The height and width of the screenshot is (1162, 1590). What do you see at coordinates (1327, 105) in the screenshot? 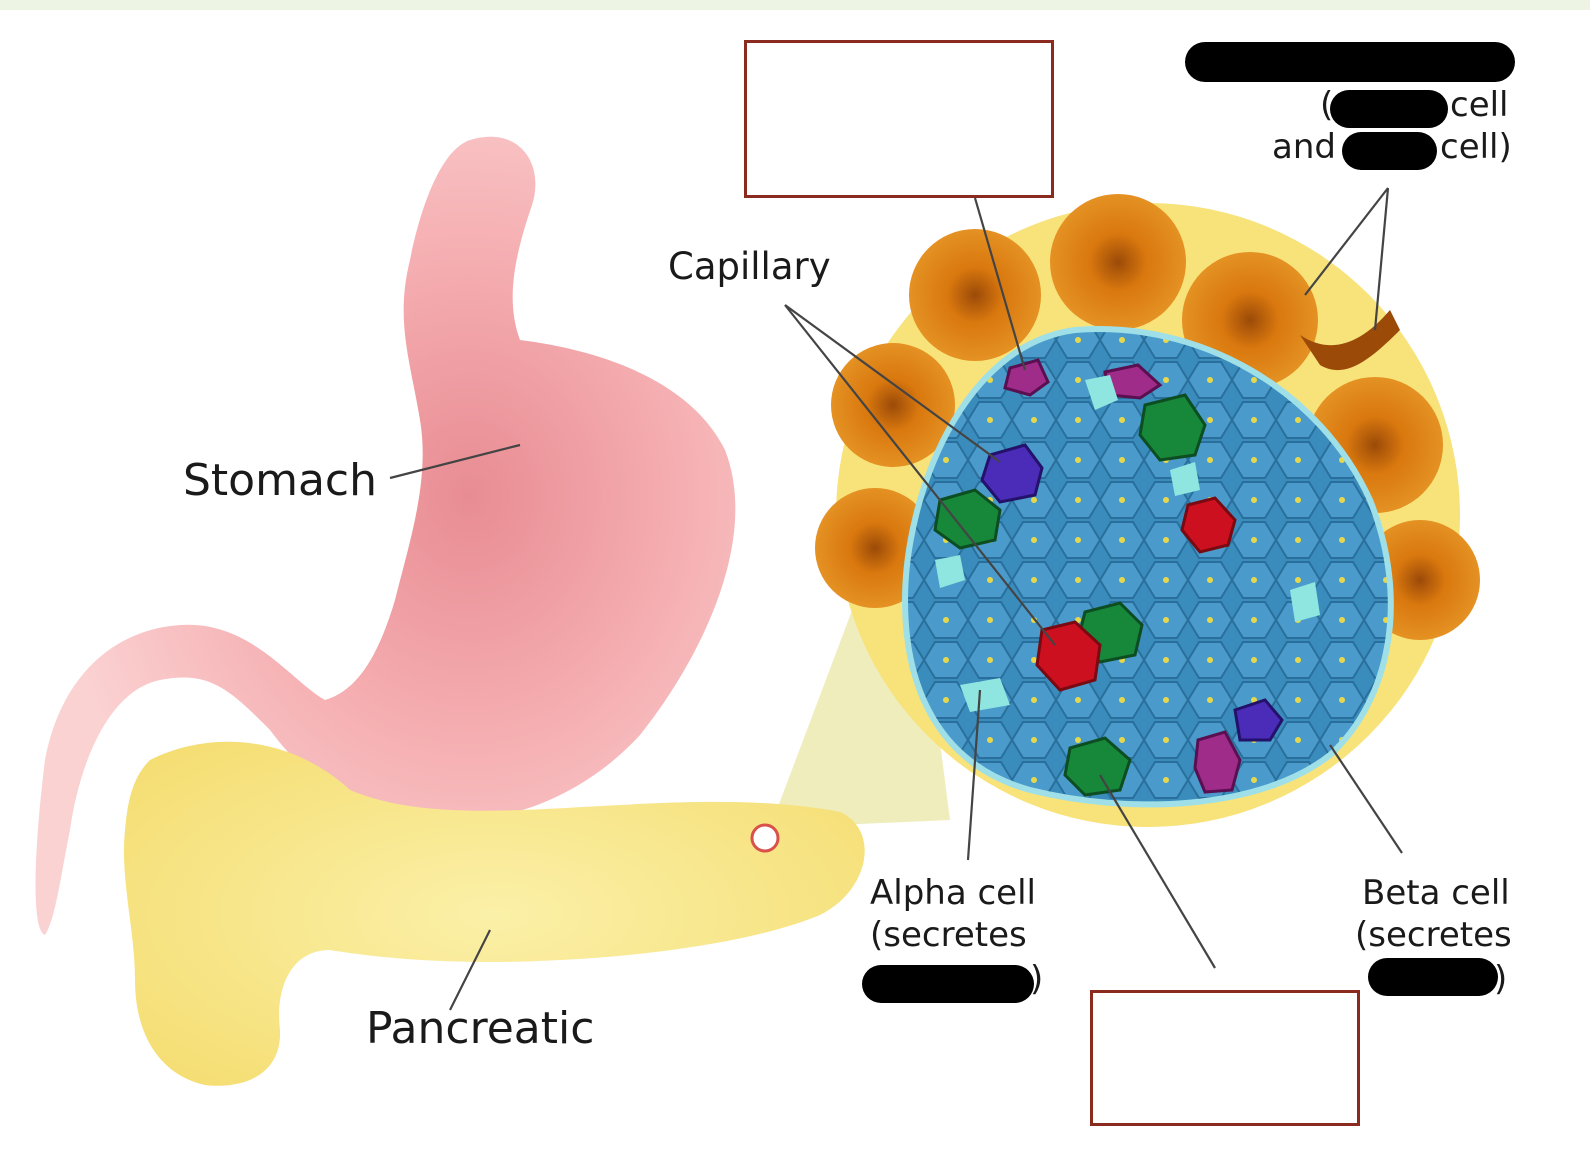
I see `label-exocrine-open: (` at bounding box center [1327, 105].